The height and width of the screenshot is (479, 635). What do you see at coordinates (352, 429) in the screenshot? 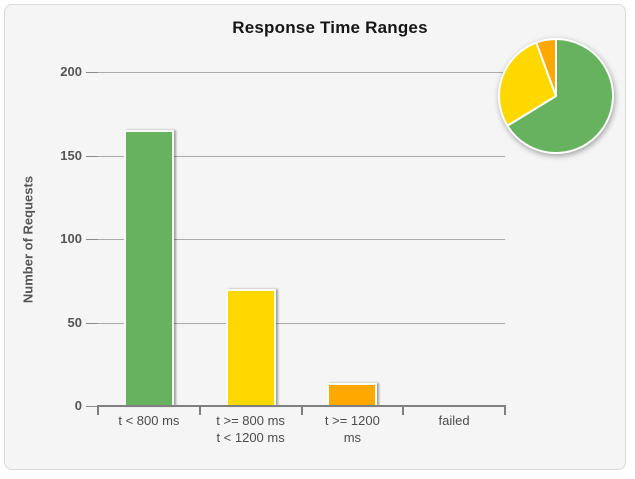
I see `x-category-label: t >= 1200 ms` at bounding box center [352, 429].